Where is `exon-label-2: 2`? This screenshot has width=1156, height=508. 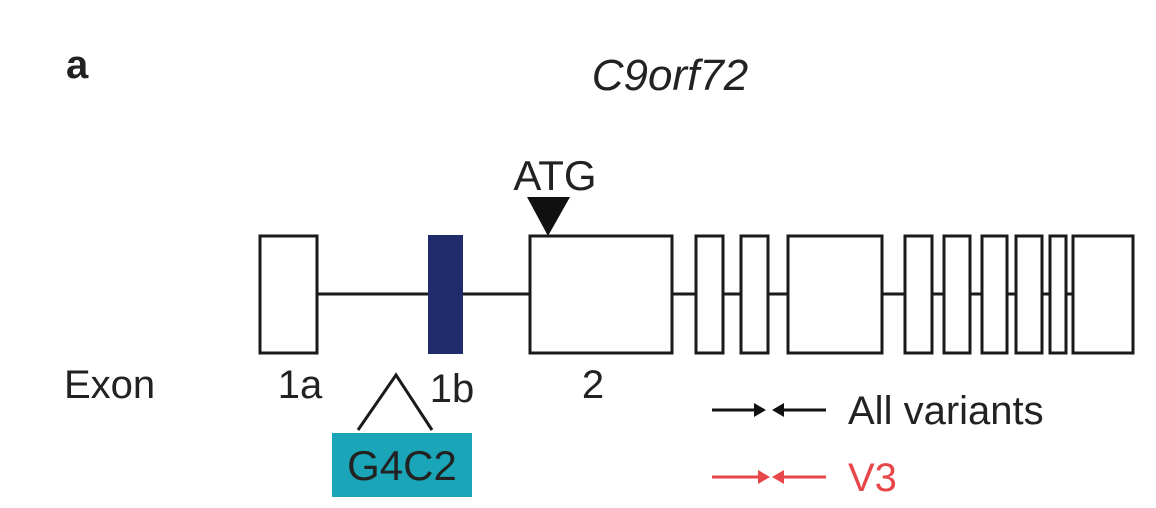
exon-label-2: 2 is located at coordinates (593, 385).